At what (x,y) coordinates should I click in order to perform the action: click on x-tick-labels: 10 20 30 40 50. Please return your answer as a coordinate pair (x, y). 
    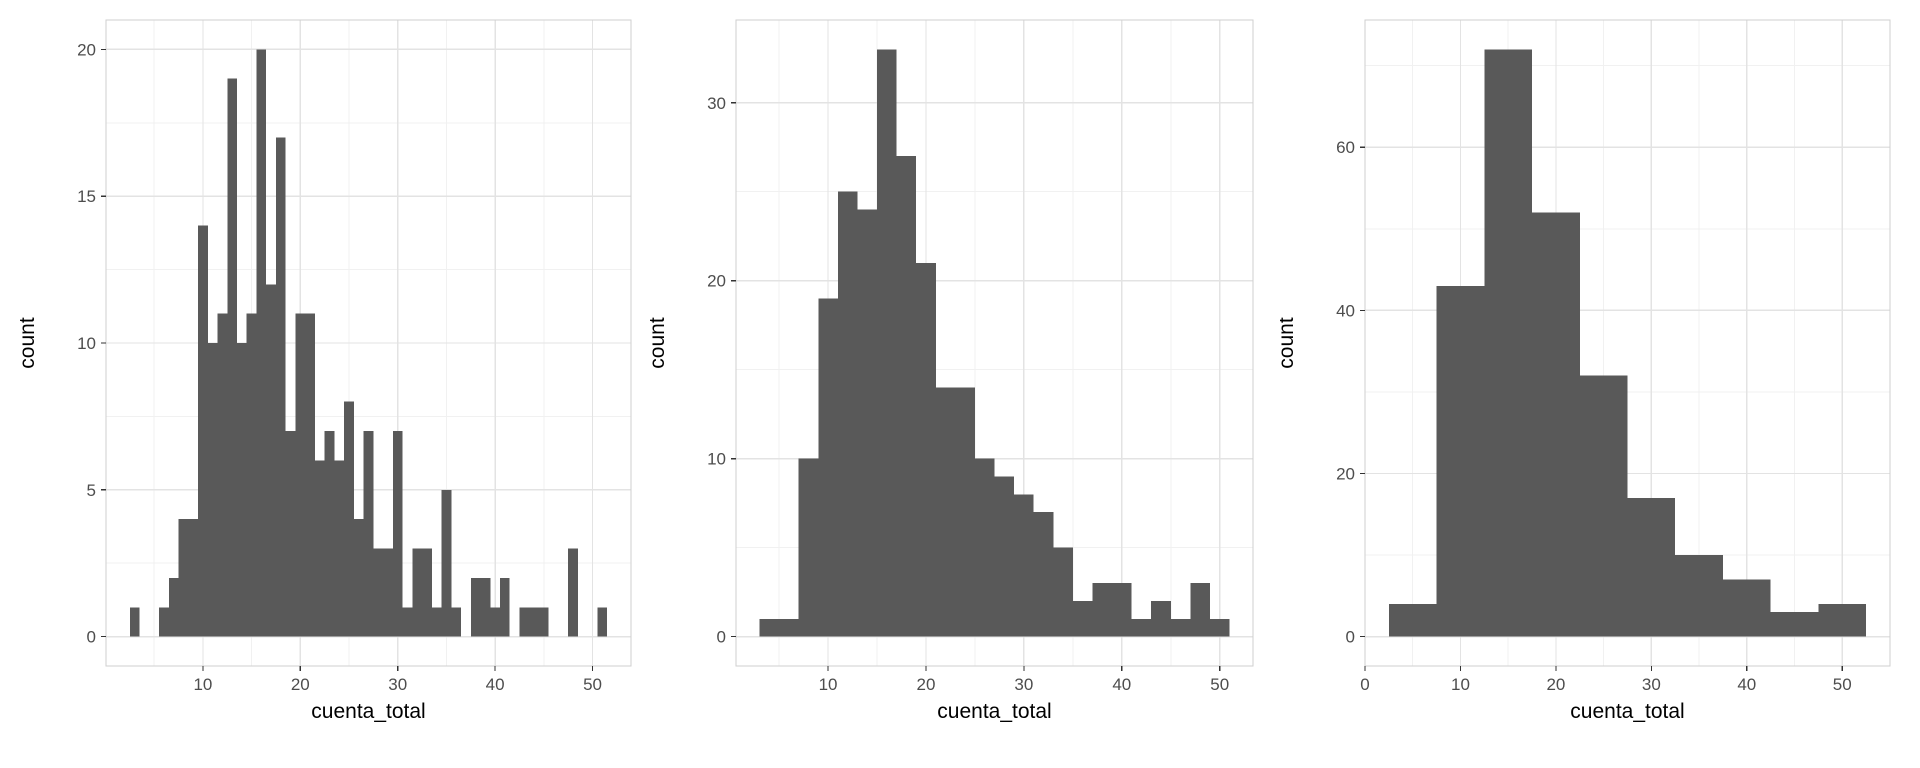
    Looking at the image, I should click on (397, 684).